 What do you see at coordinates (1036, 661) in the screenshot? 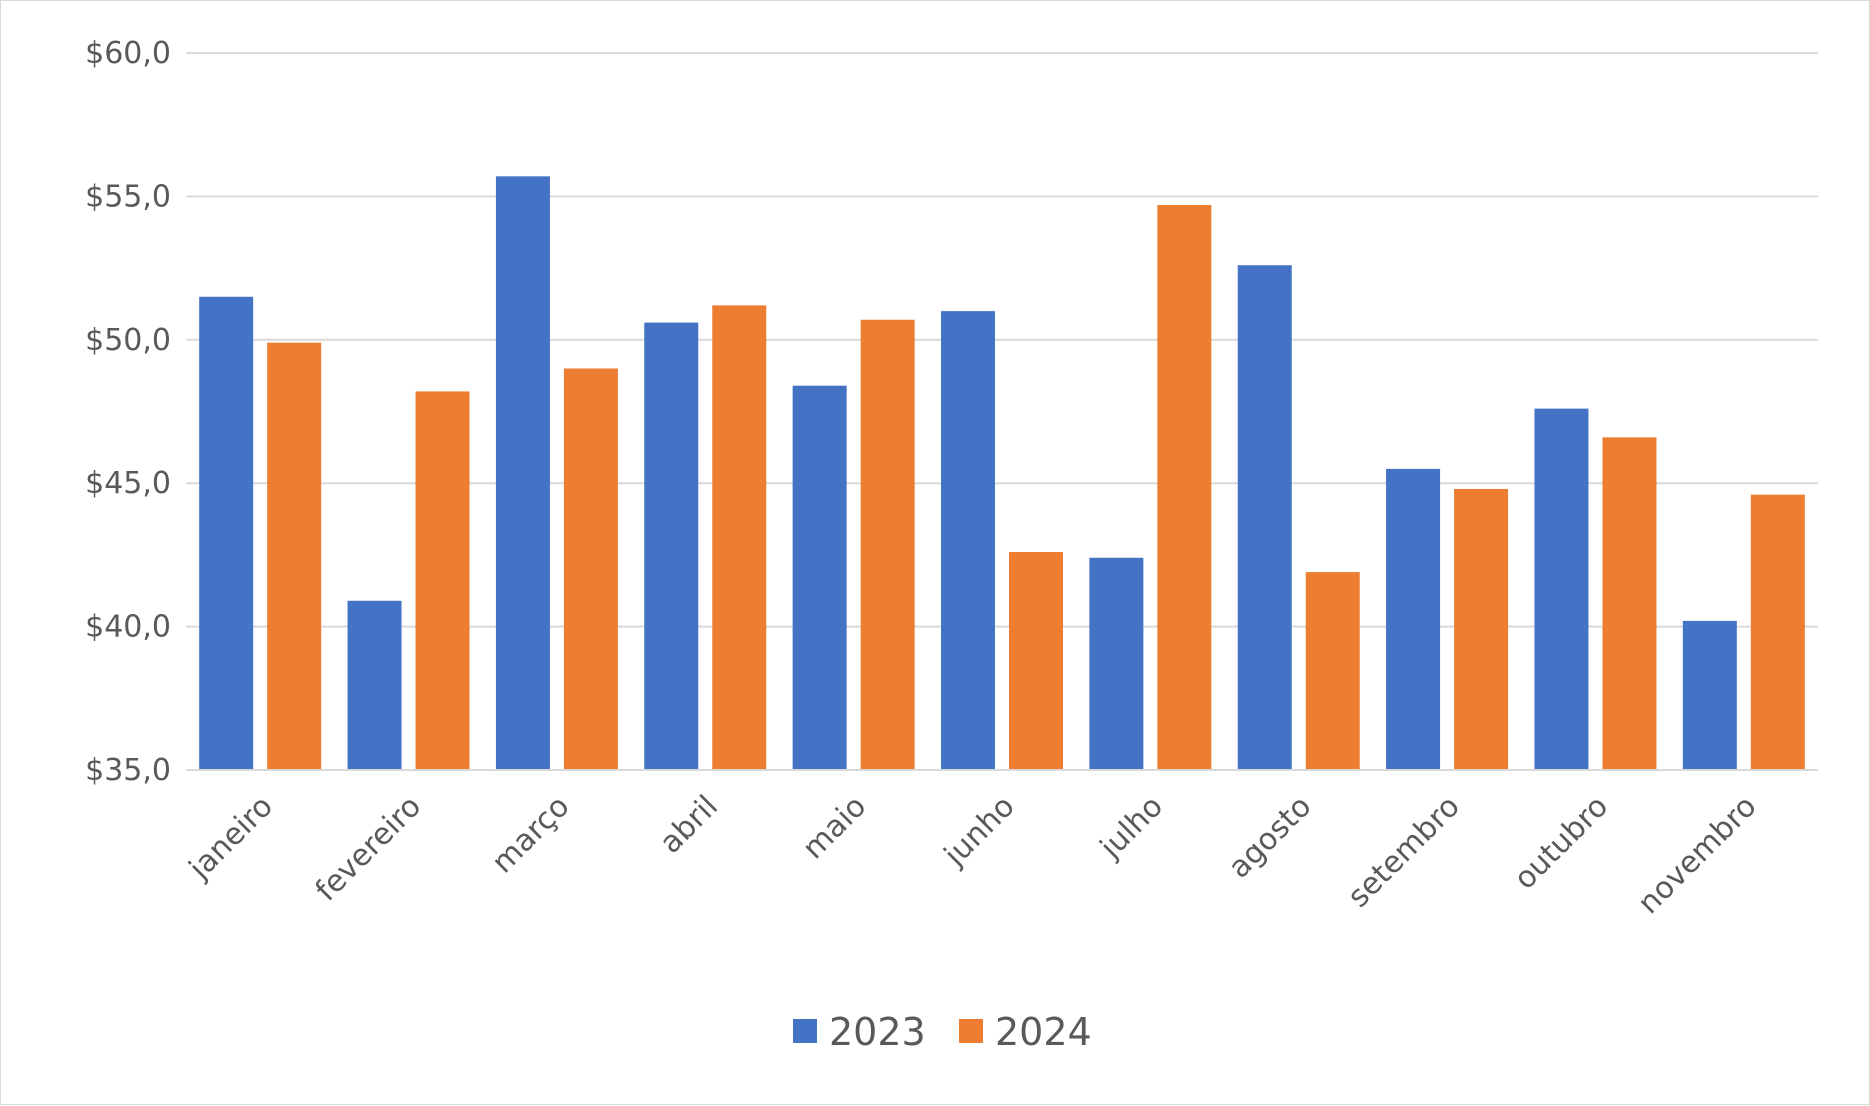
I see `bar-2024-junho` at bounding box center [1036, 661].